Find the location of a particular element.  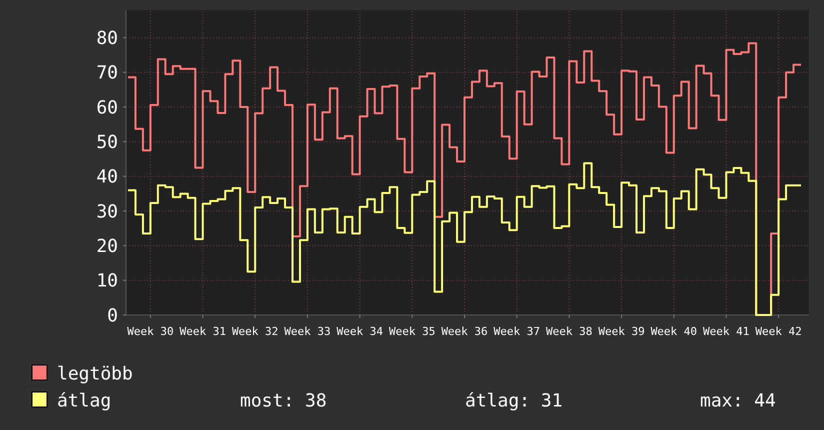

text: most: 38 is located at coordinates (283, 401).